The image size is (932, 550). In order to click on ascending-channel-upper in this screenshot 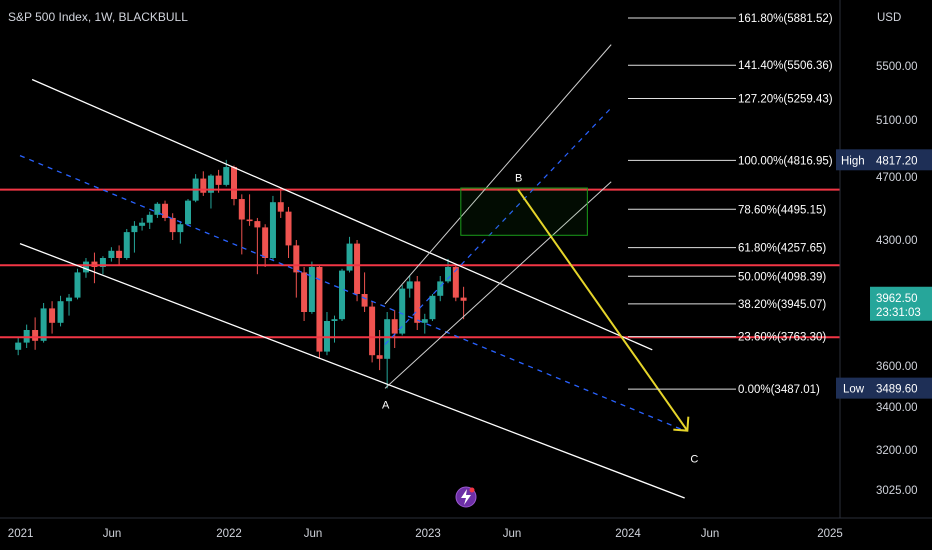, I will do `click(498, 174)`.